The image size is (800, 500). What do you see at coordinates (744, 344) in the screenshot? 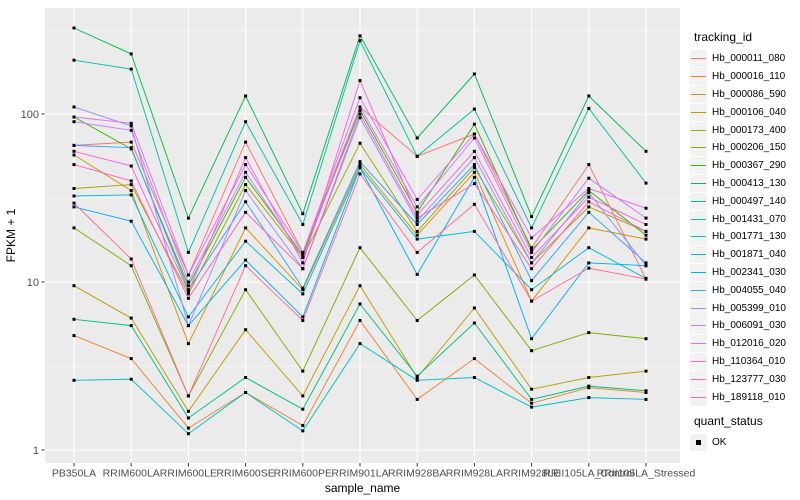
I see `legend-item-Hb_012016_020: Hb_012016_020` at bounding box center [744, 344].